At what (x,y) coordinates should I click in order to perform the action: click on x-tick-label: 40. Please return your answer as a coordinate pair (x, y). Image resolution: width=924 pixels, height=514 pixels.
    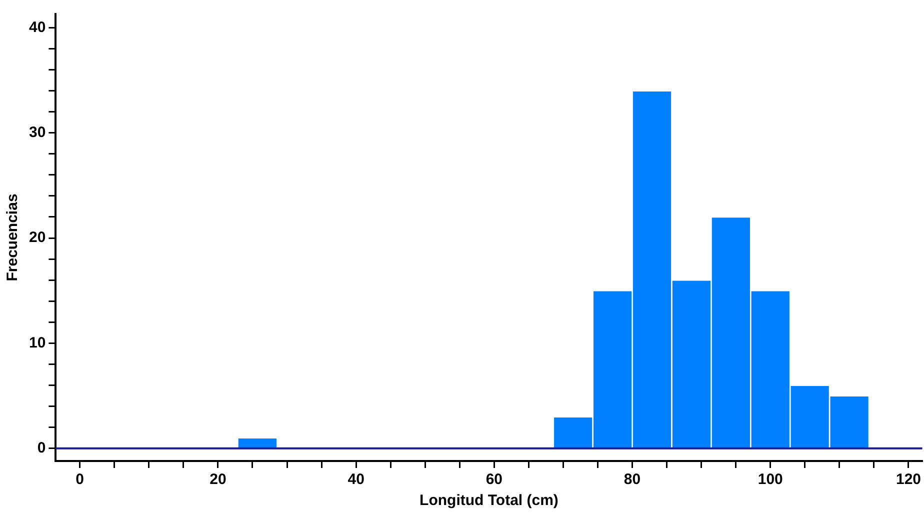
    Looking at the image, I should click on (356, 479).